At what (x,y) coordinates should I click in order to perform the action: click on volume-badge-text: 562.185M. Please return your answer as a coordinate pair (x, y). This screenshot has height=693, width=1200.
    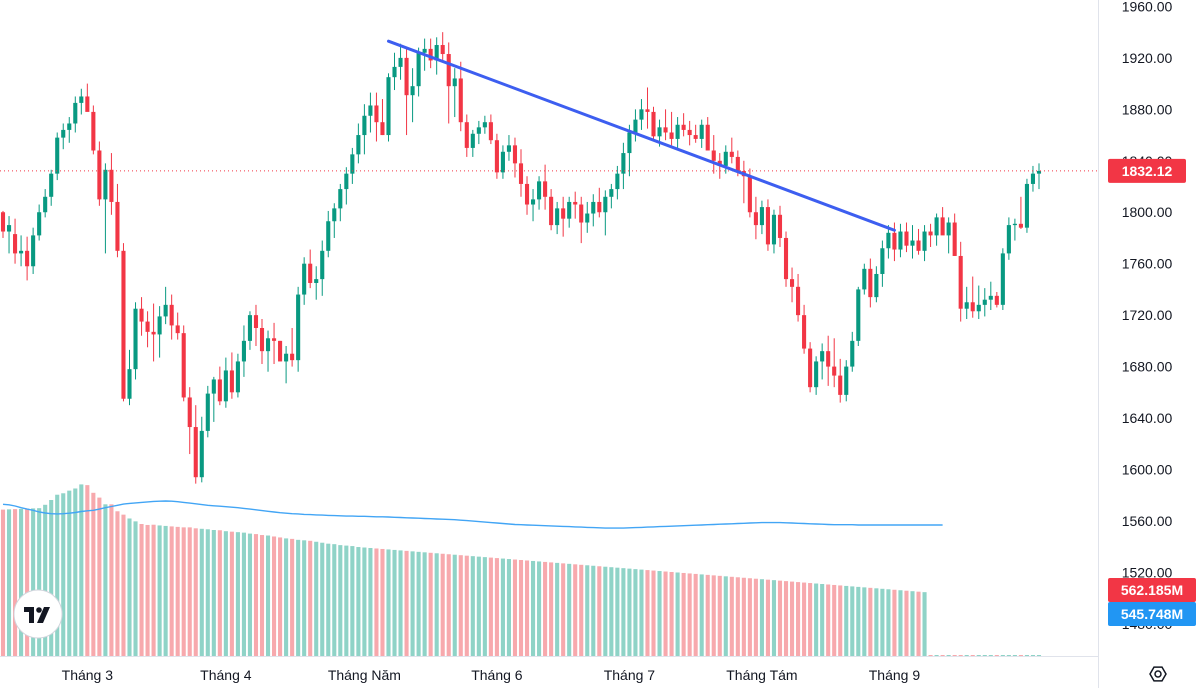
    Looking at the image, I should click on (1152, 590).